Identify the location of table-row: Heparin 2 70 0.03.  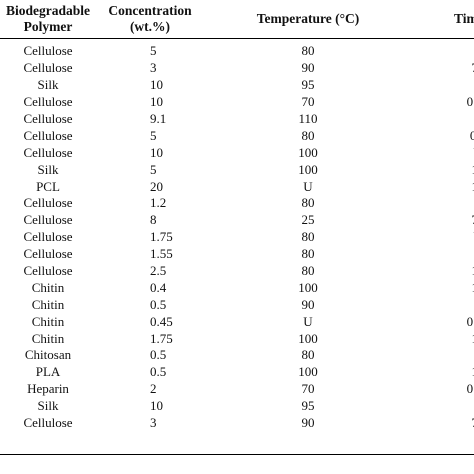
(237, 389).